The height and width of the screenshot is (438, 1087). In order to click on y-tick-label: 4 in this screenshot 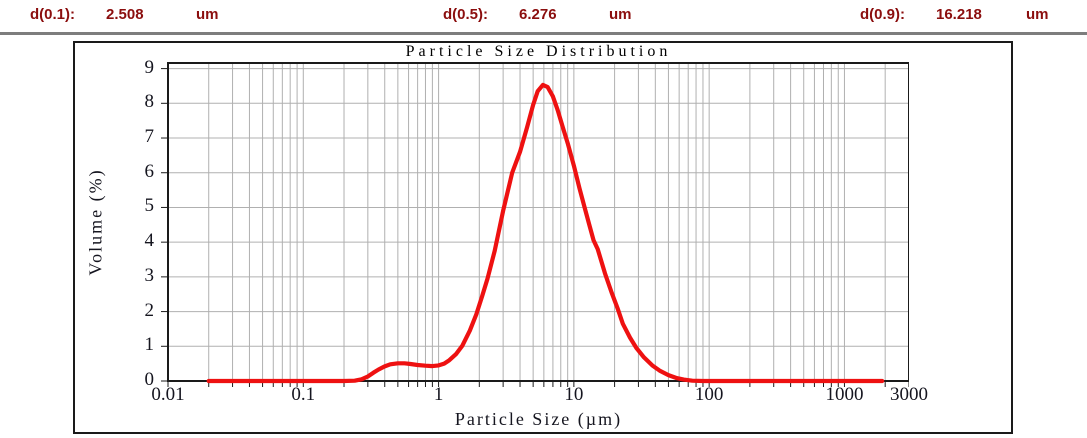, I will do `click(149, 241)`.